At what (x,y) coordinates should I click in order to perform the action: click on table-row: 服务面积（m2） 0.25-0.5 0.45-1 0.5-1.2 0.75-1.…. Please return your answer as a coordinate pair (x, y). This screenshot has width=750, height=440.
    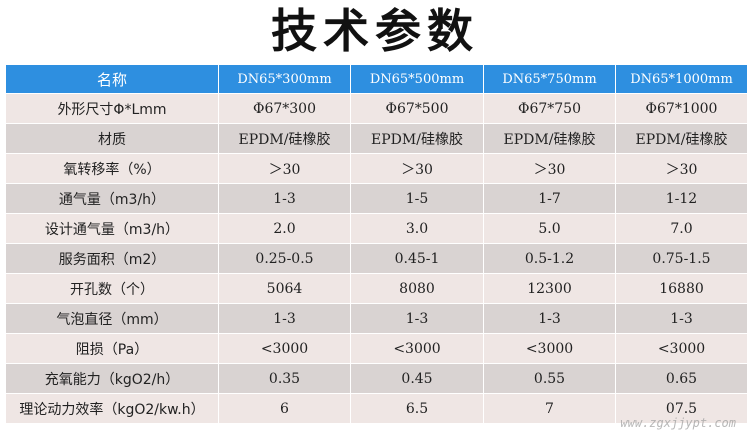
    Looking at the image, I should click on (376, 258).